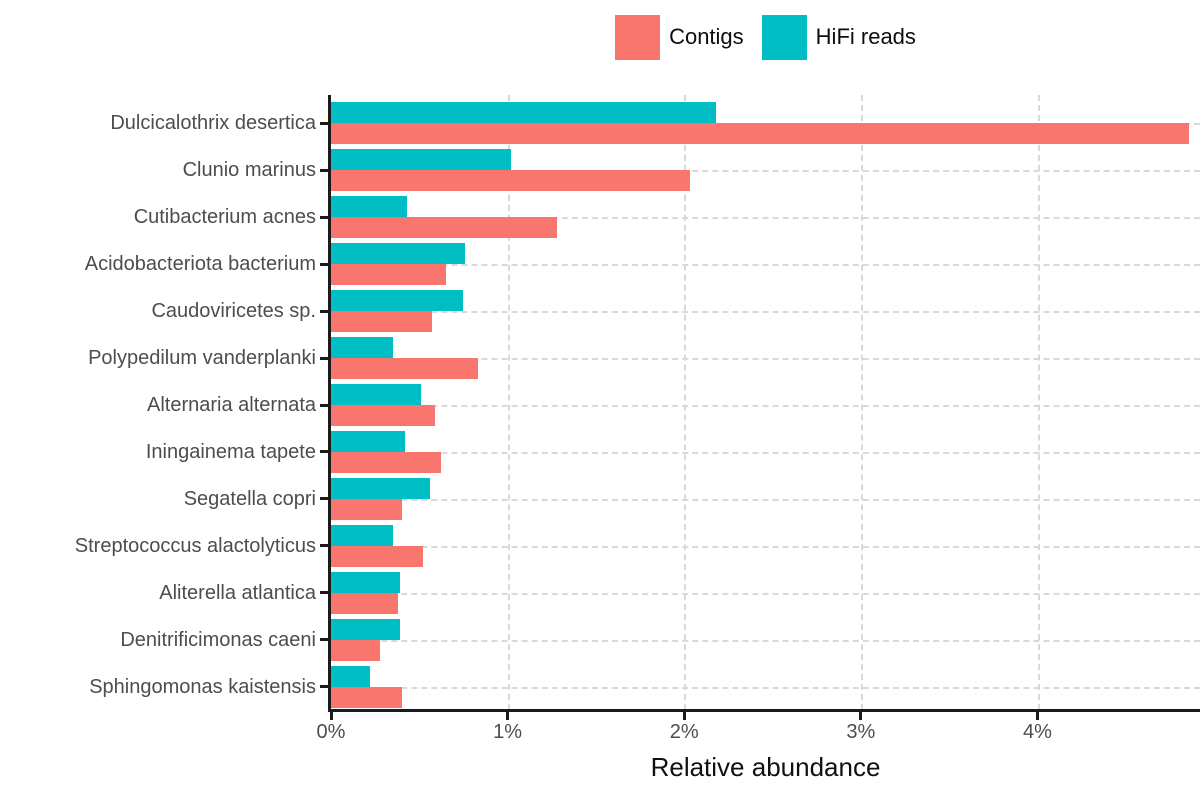 The width and height of the screenshot is (1200, 800). What do you see at coordinates (508, 402) in the screenshot?
I see `vertical-gridline-1pct` at bounding box center [508, 402].